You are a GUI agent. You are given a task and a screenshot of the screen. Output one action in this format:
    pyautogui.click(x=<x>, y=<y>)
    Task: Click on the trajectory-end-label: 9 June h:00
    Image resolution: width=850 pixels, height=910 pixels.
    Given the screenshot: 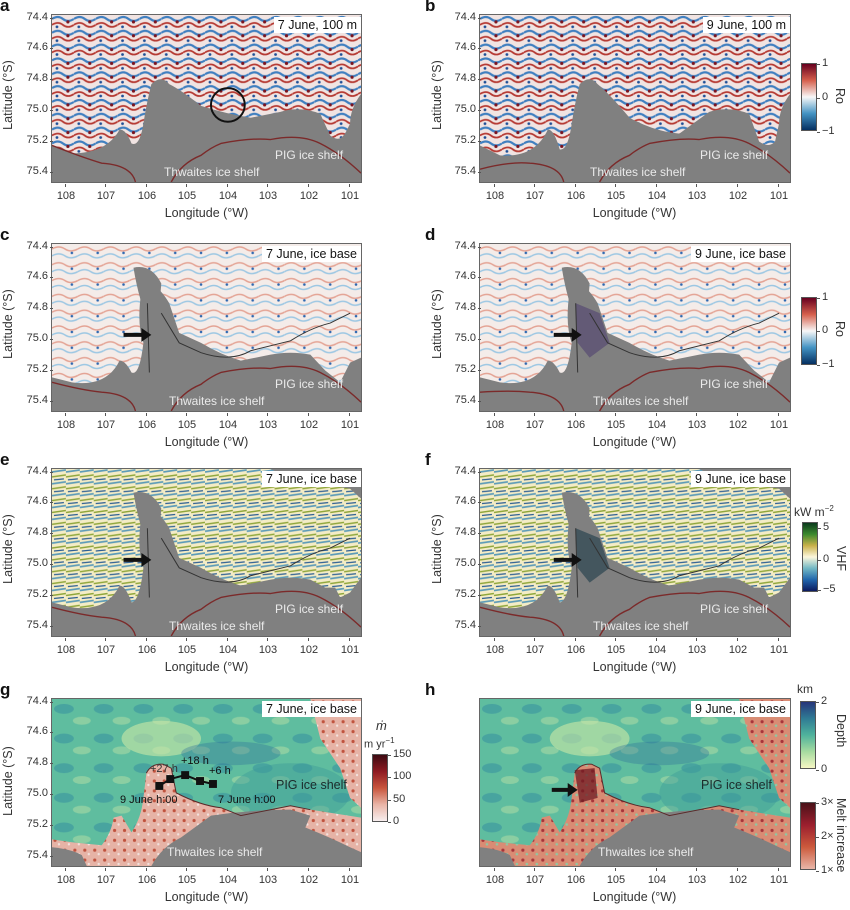 What is the action you would take?
    pyautogui.click(x=149, y=800)
    